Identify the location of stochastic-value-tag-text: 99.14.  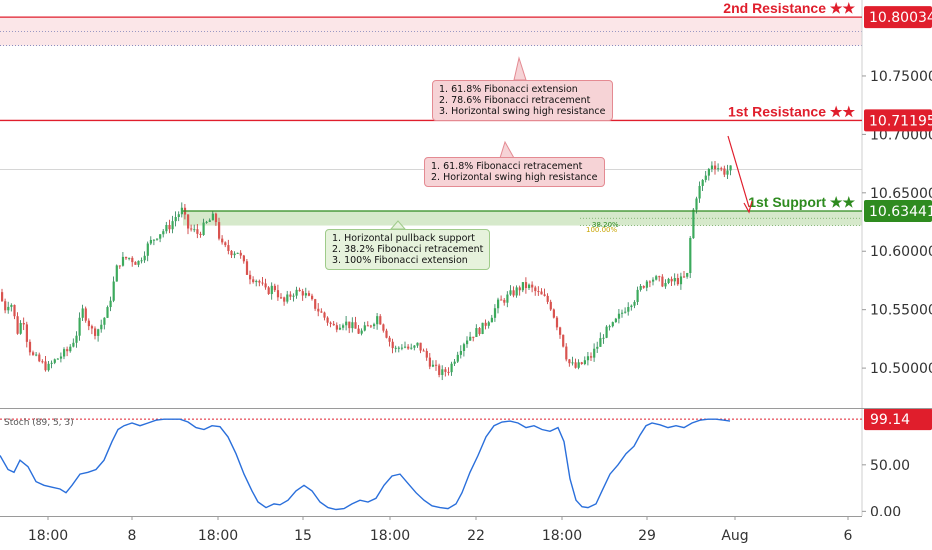
(890, 420).